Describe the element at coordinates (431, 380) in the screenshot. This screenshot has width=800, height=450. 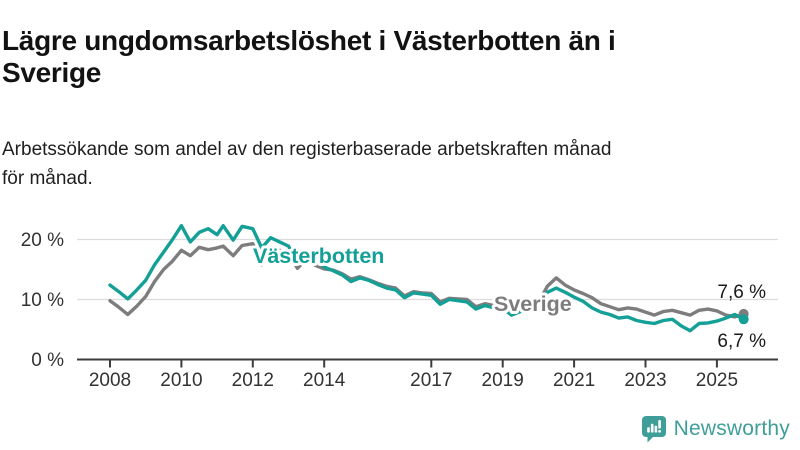
I see `x-tick-label: 2017` at that location.